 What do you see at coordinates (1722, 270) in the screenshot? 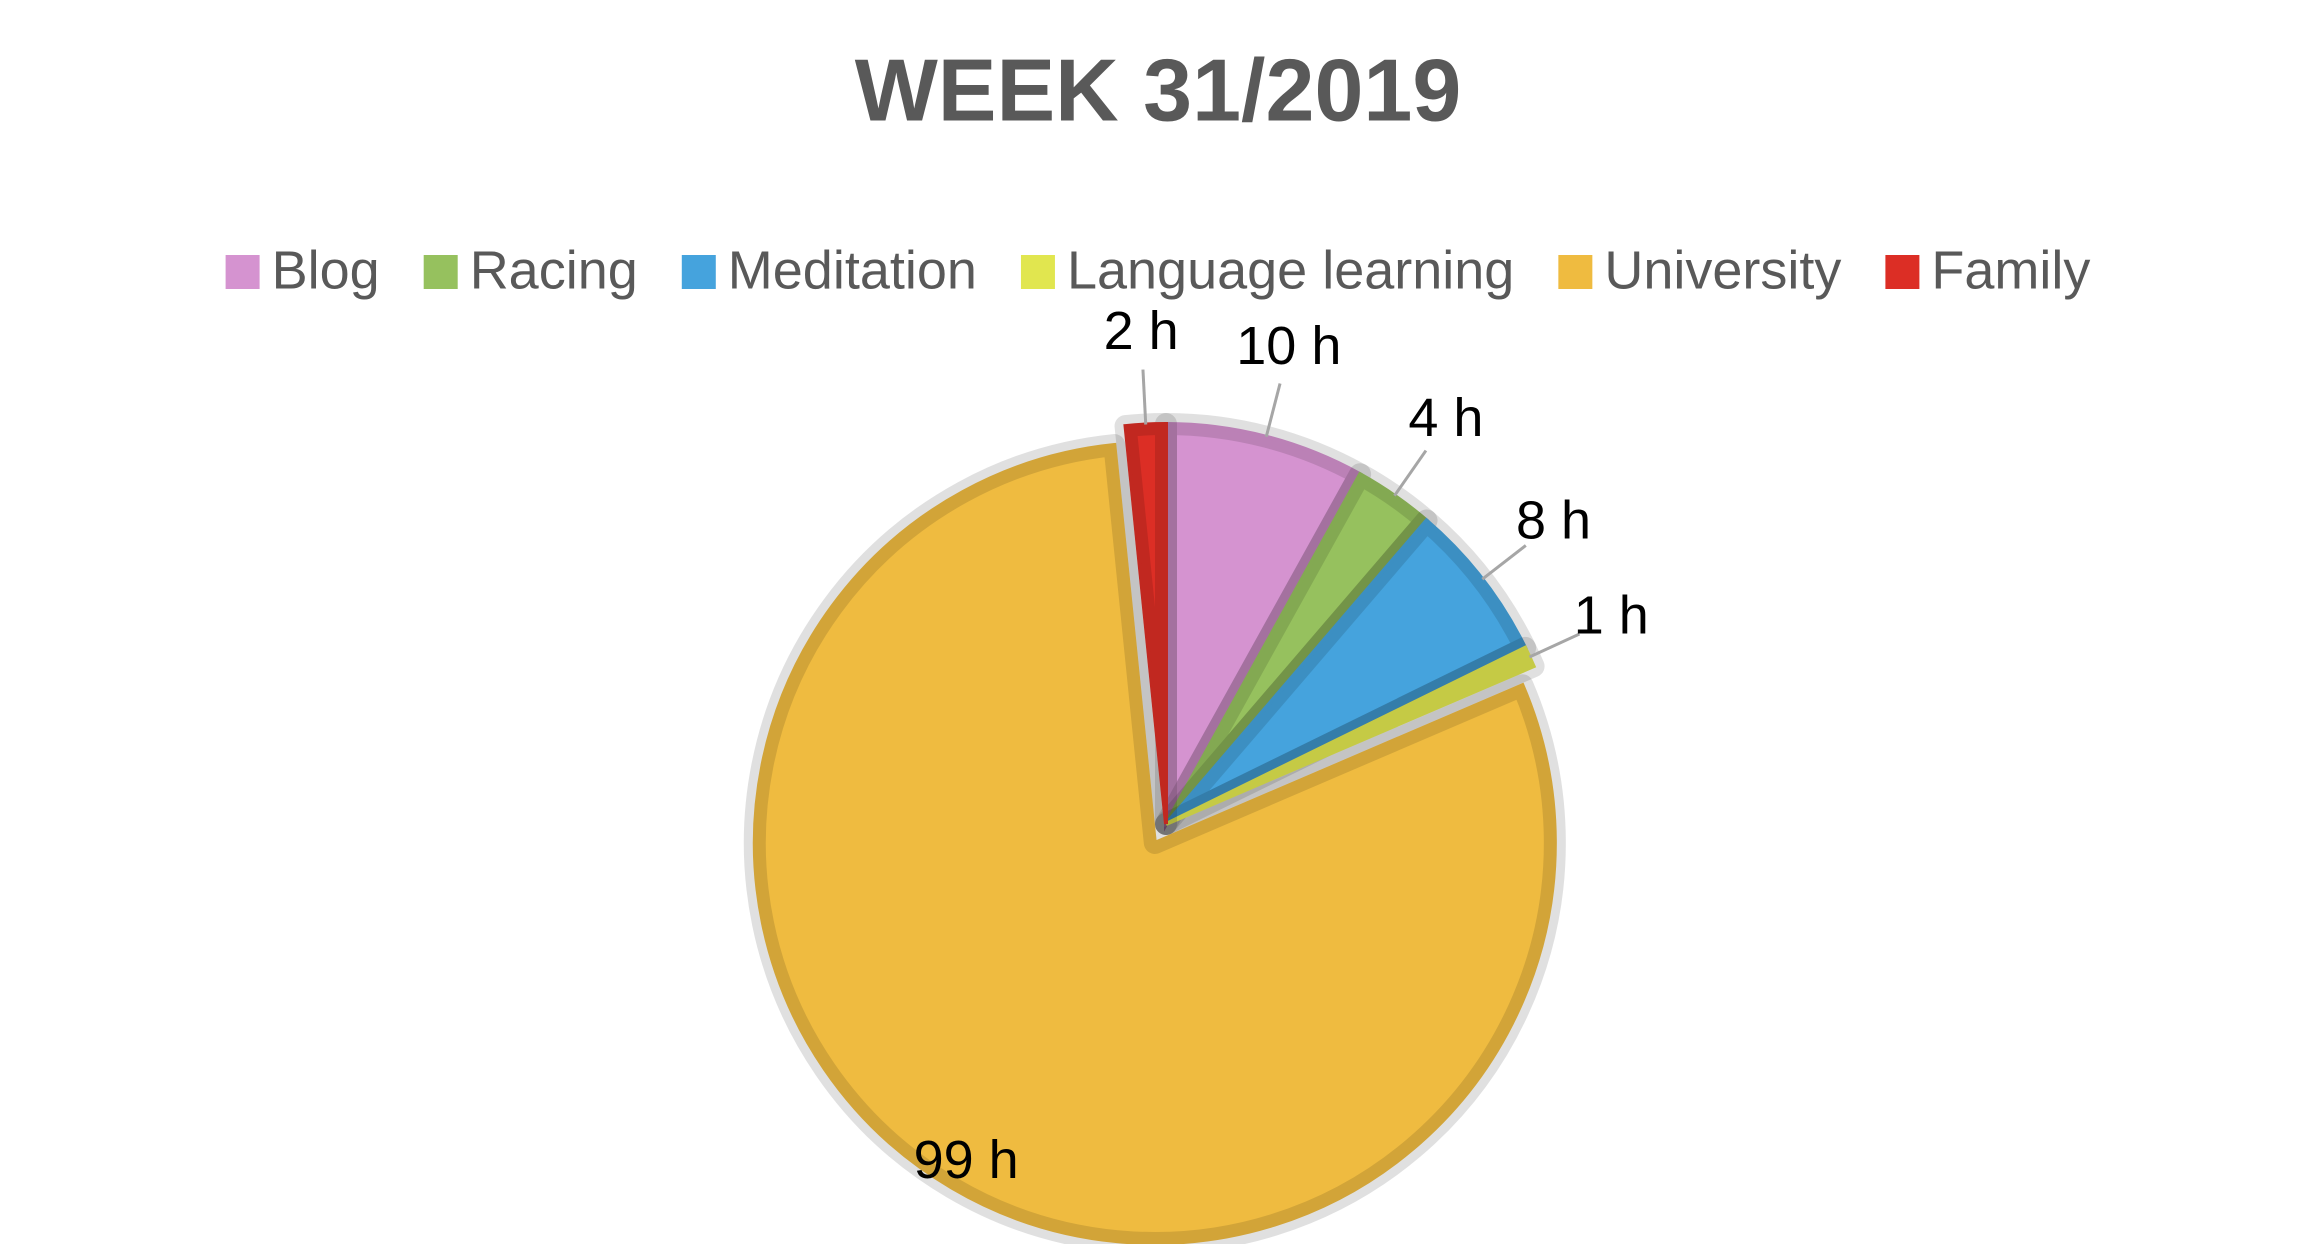
I see `legend-label: University` at bounding box center [1722, 270].